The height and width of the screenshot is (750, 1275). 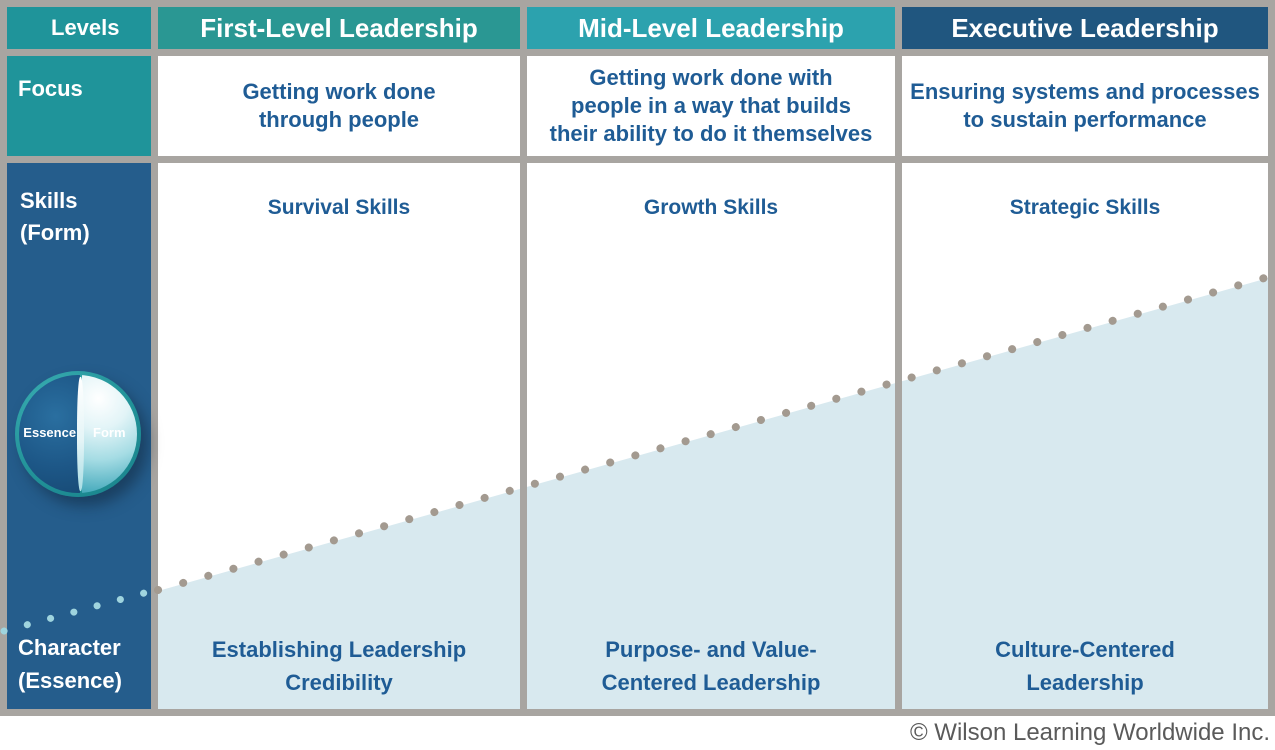 I want to click on sphere-divider, so click(x=80, y=434).